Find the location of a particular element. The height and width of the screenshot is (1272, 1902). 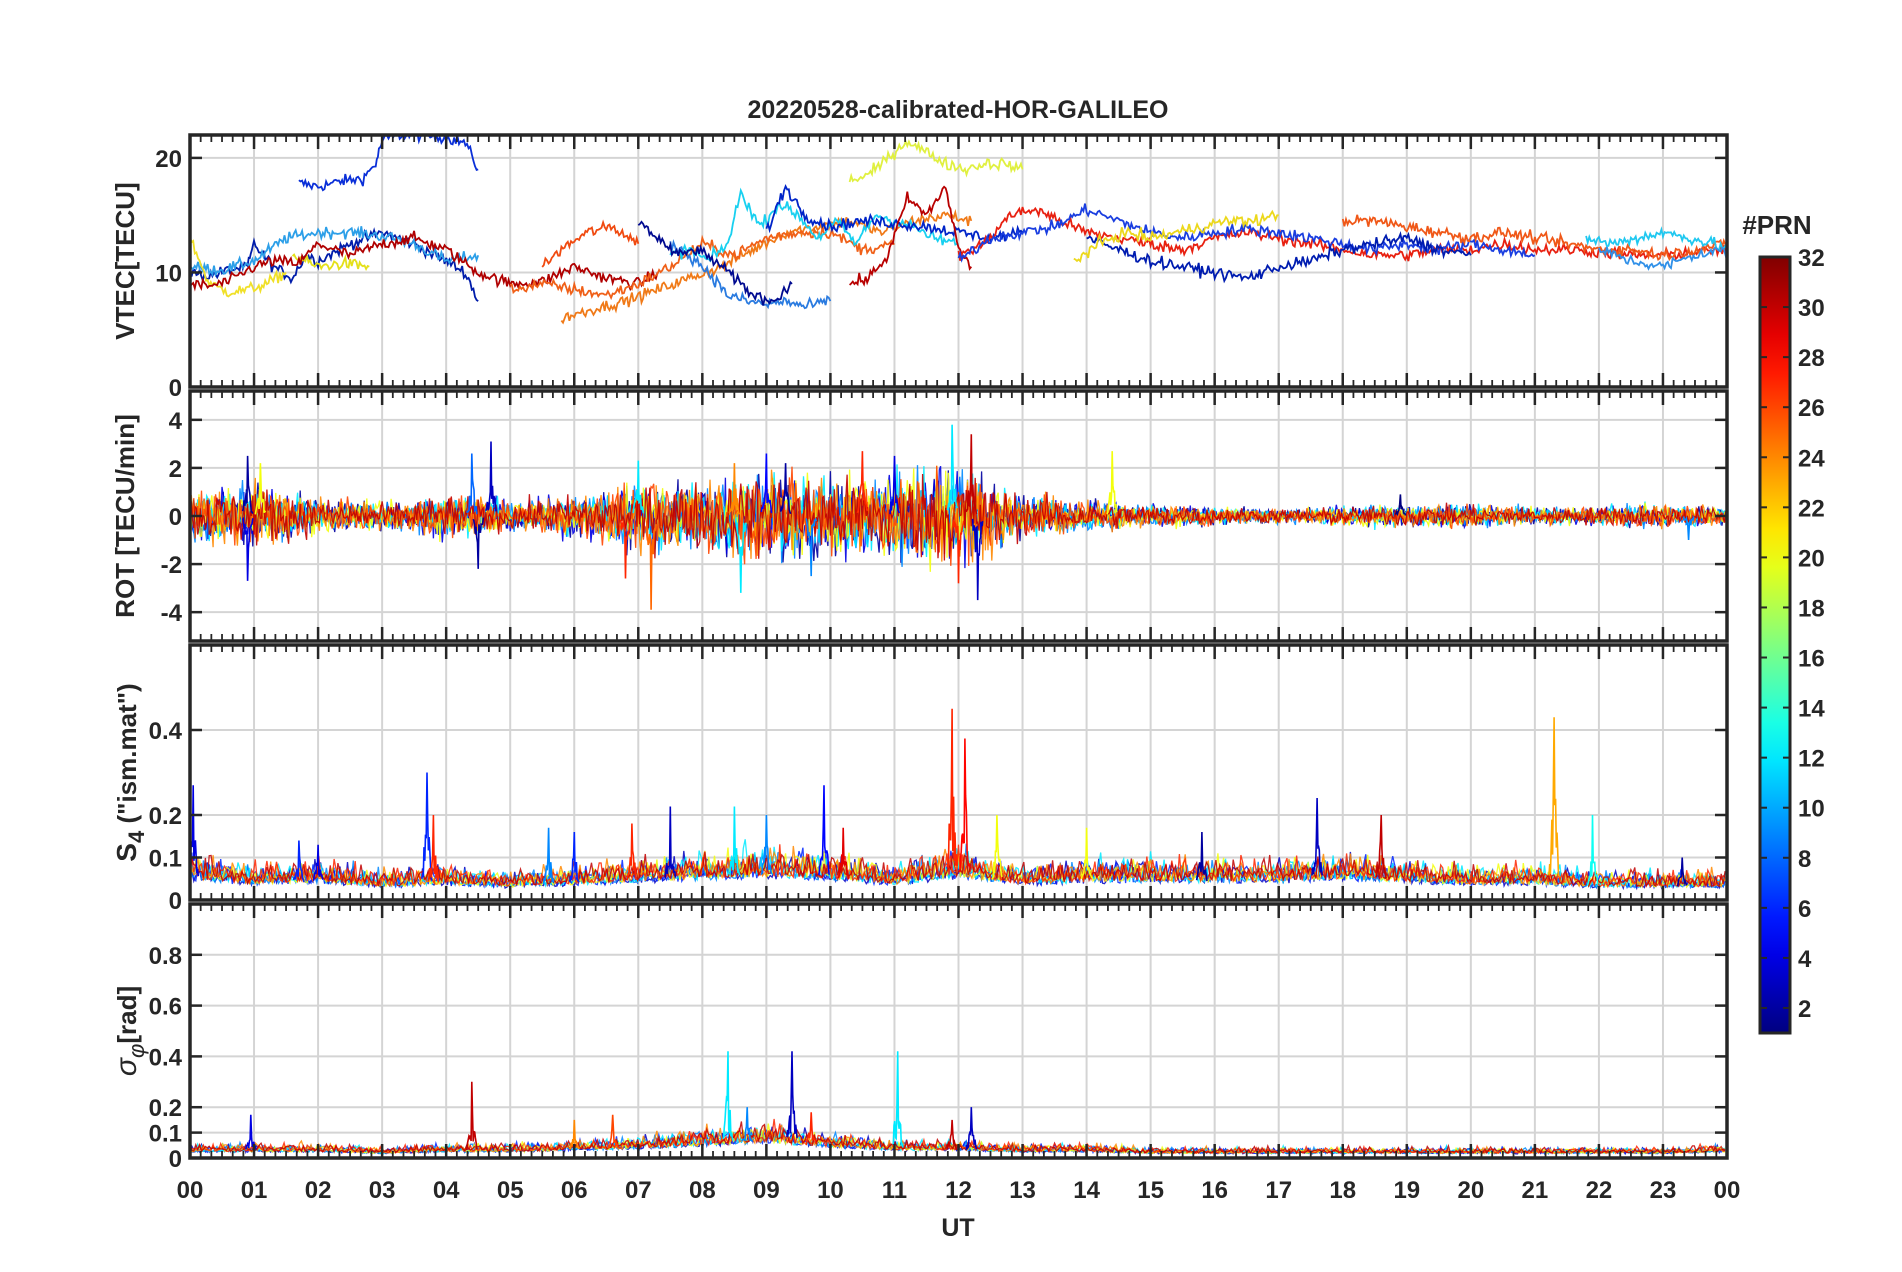

y-tick-label: -2 is located at coordinates (171, 565).